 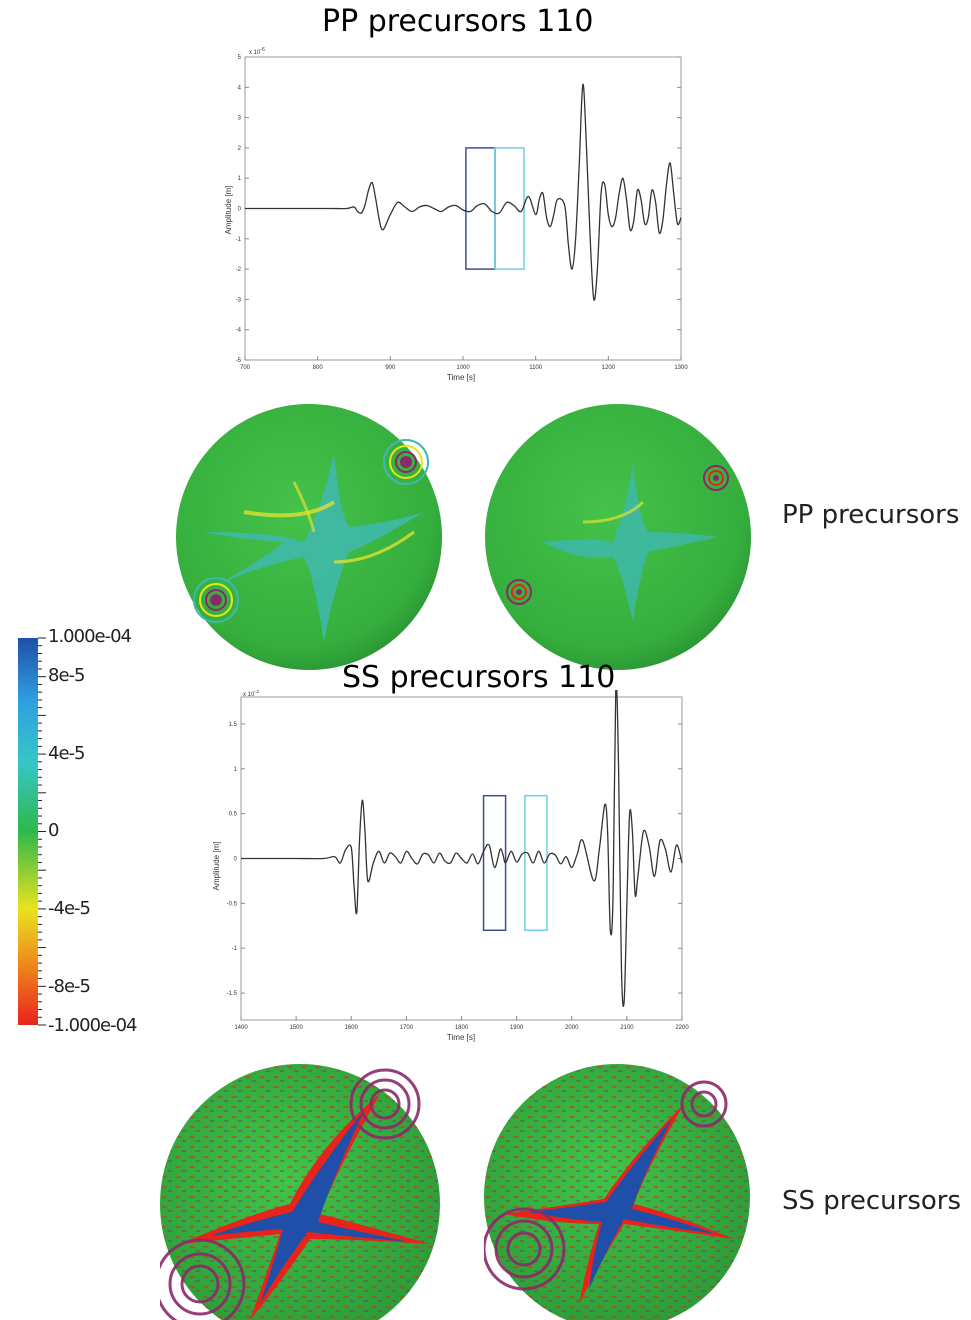 What do you see at coordinates (536, 863) in the screenshot?
I see `ss-window-box` at bounding box center [536, 863].